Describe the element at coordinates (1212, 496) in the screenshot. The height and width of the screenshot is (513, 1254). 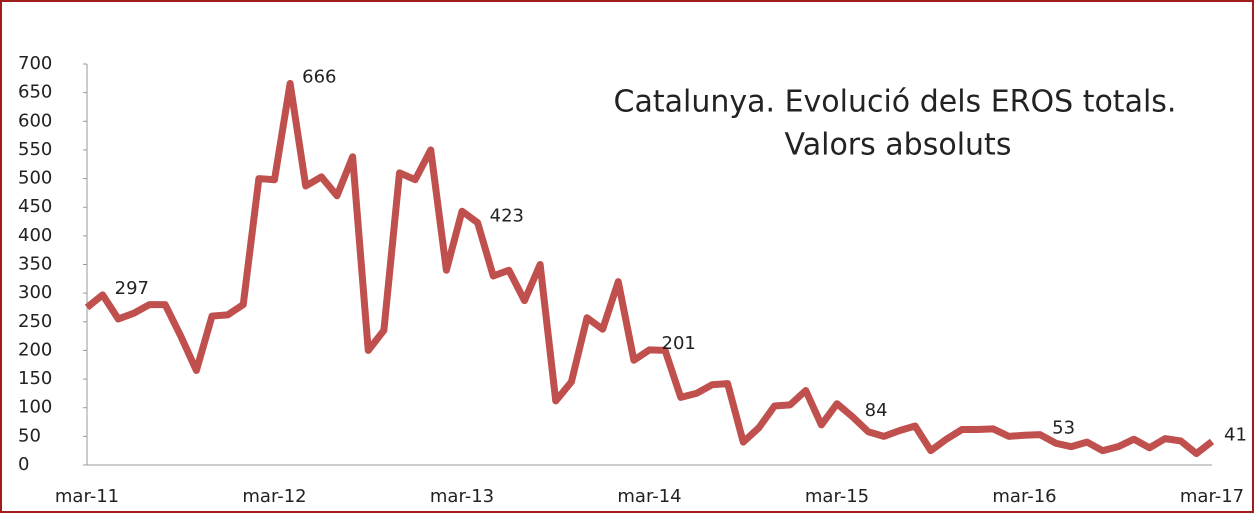
I see `x-tick-label: mar-17` at that location.